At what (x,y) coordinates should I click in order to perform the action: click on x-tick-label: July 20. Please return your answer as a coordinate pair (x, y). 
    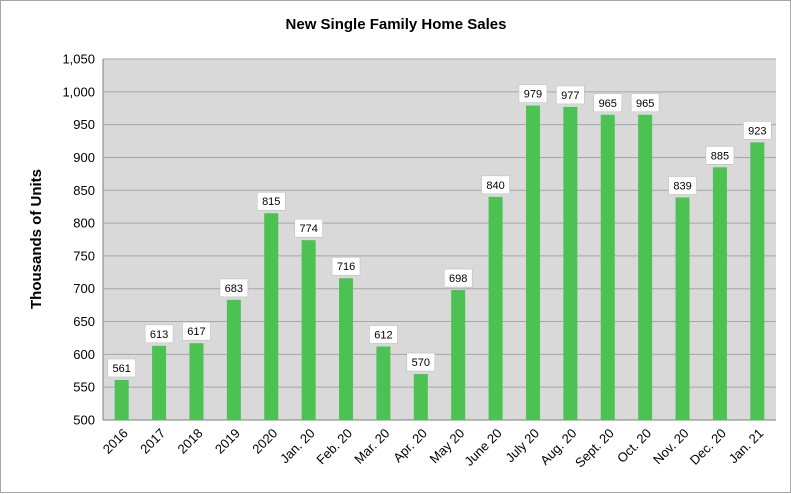
    Looking at the image, I should click on (522, 446).